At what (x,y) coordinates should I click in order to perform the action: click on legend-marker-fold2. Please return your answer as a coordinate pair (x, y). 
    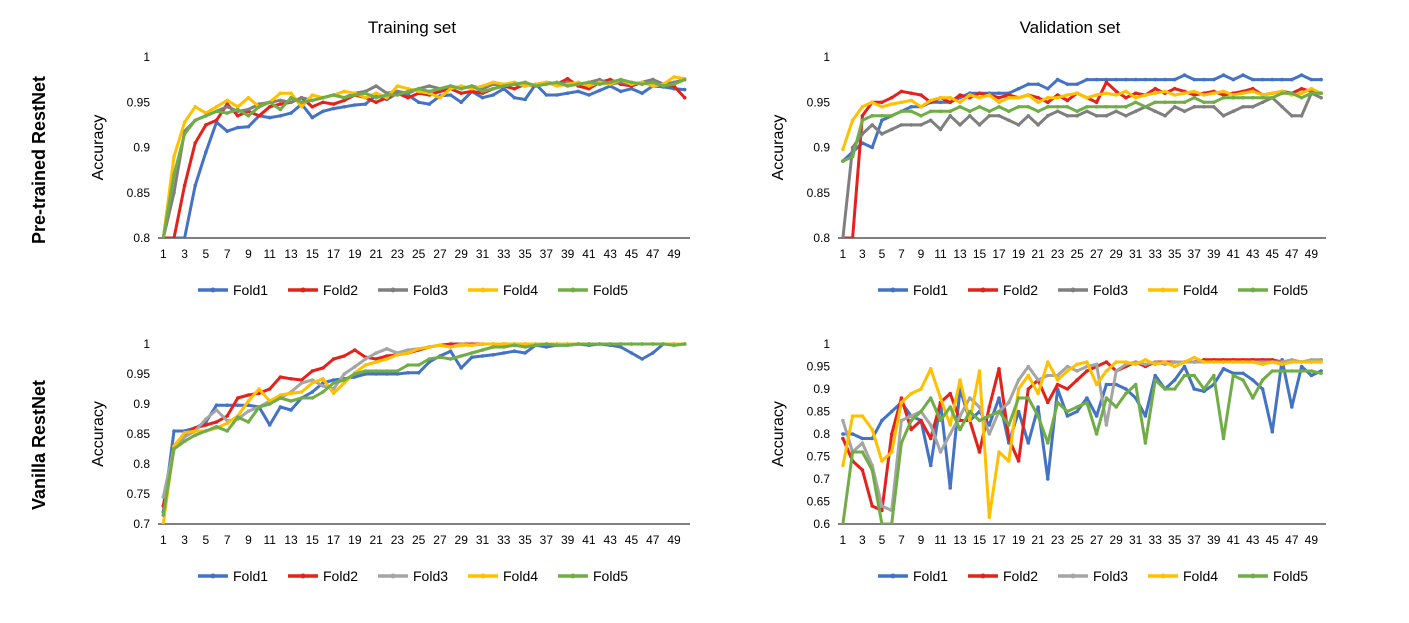
    Looking at the image, I should click on (303, 290).